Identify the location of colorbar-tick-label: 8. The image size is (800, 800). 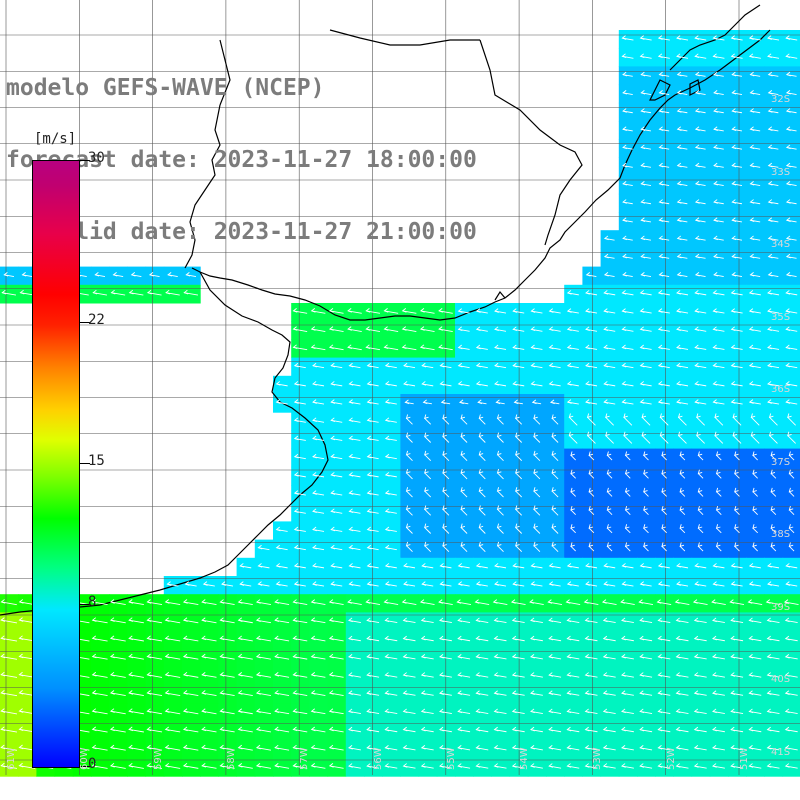
(92, 602).